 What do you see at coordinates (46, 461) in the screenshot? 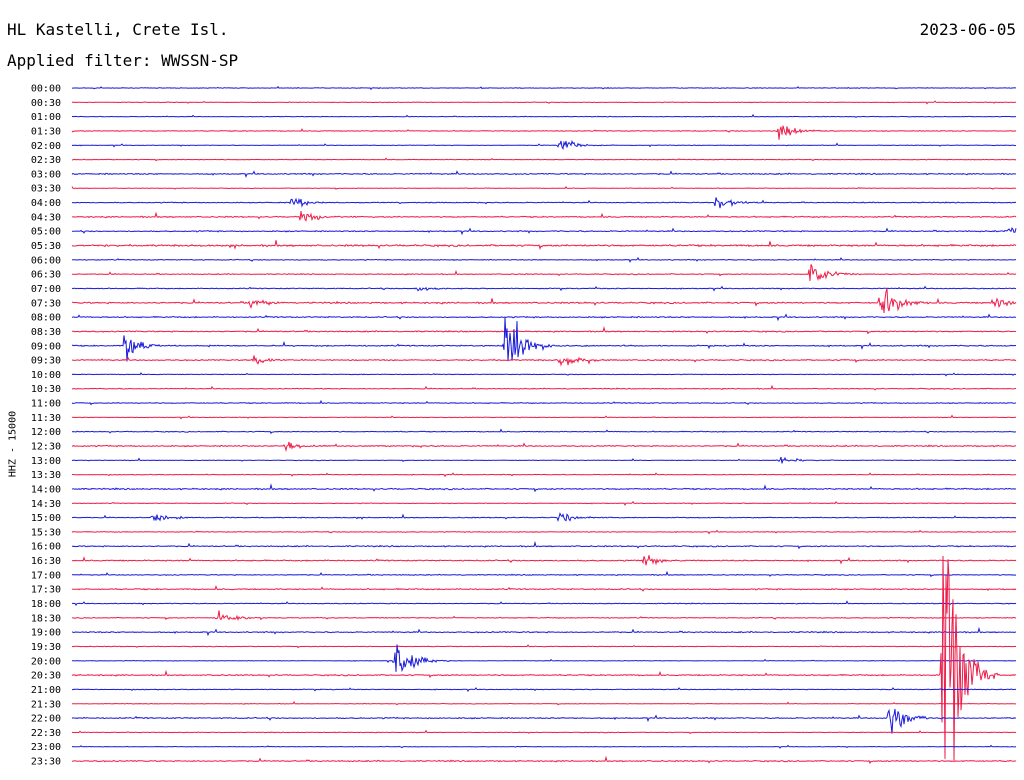
I see `hour-tick-label: 13:00` at bounding box center [46, 461].